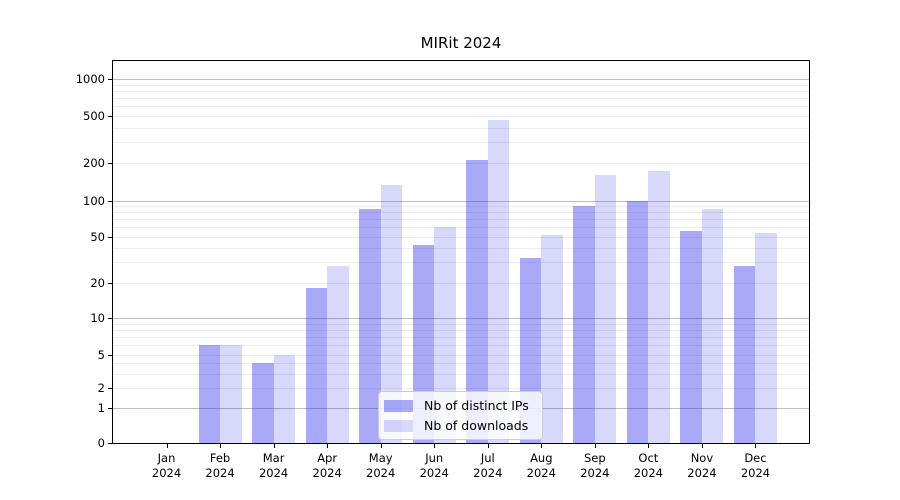  What do you see at coordinates (370, 326) in the screenshot?
I see `bar-ips-may` at bounding box center [370, 326].